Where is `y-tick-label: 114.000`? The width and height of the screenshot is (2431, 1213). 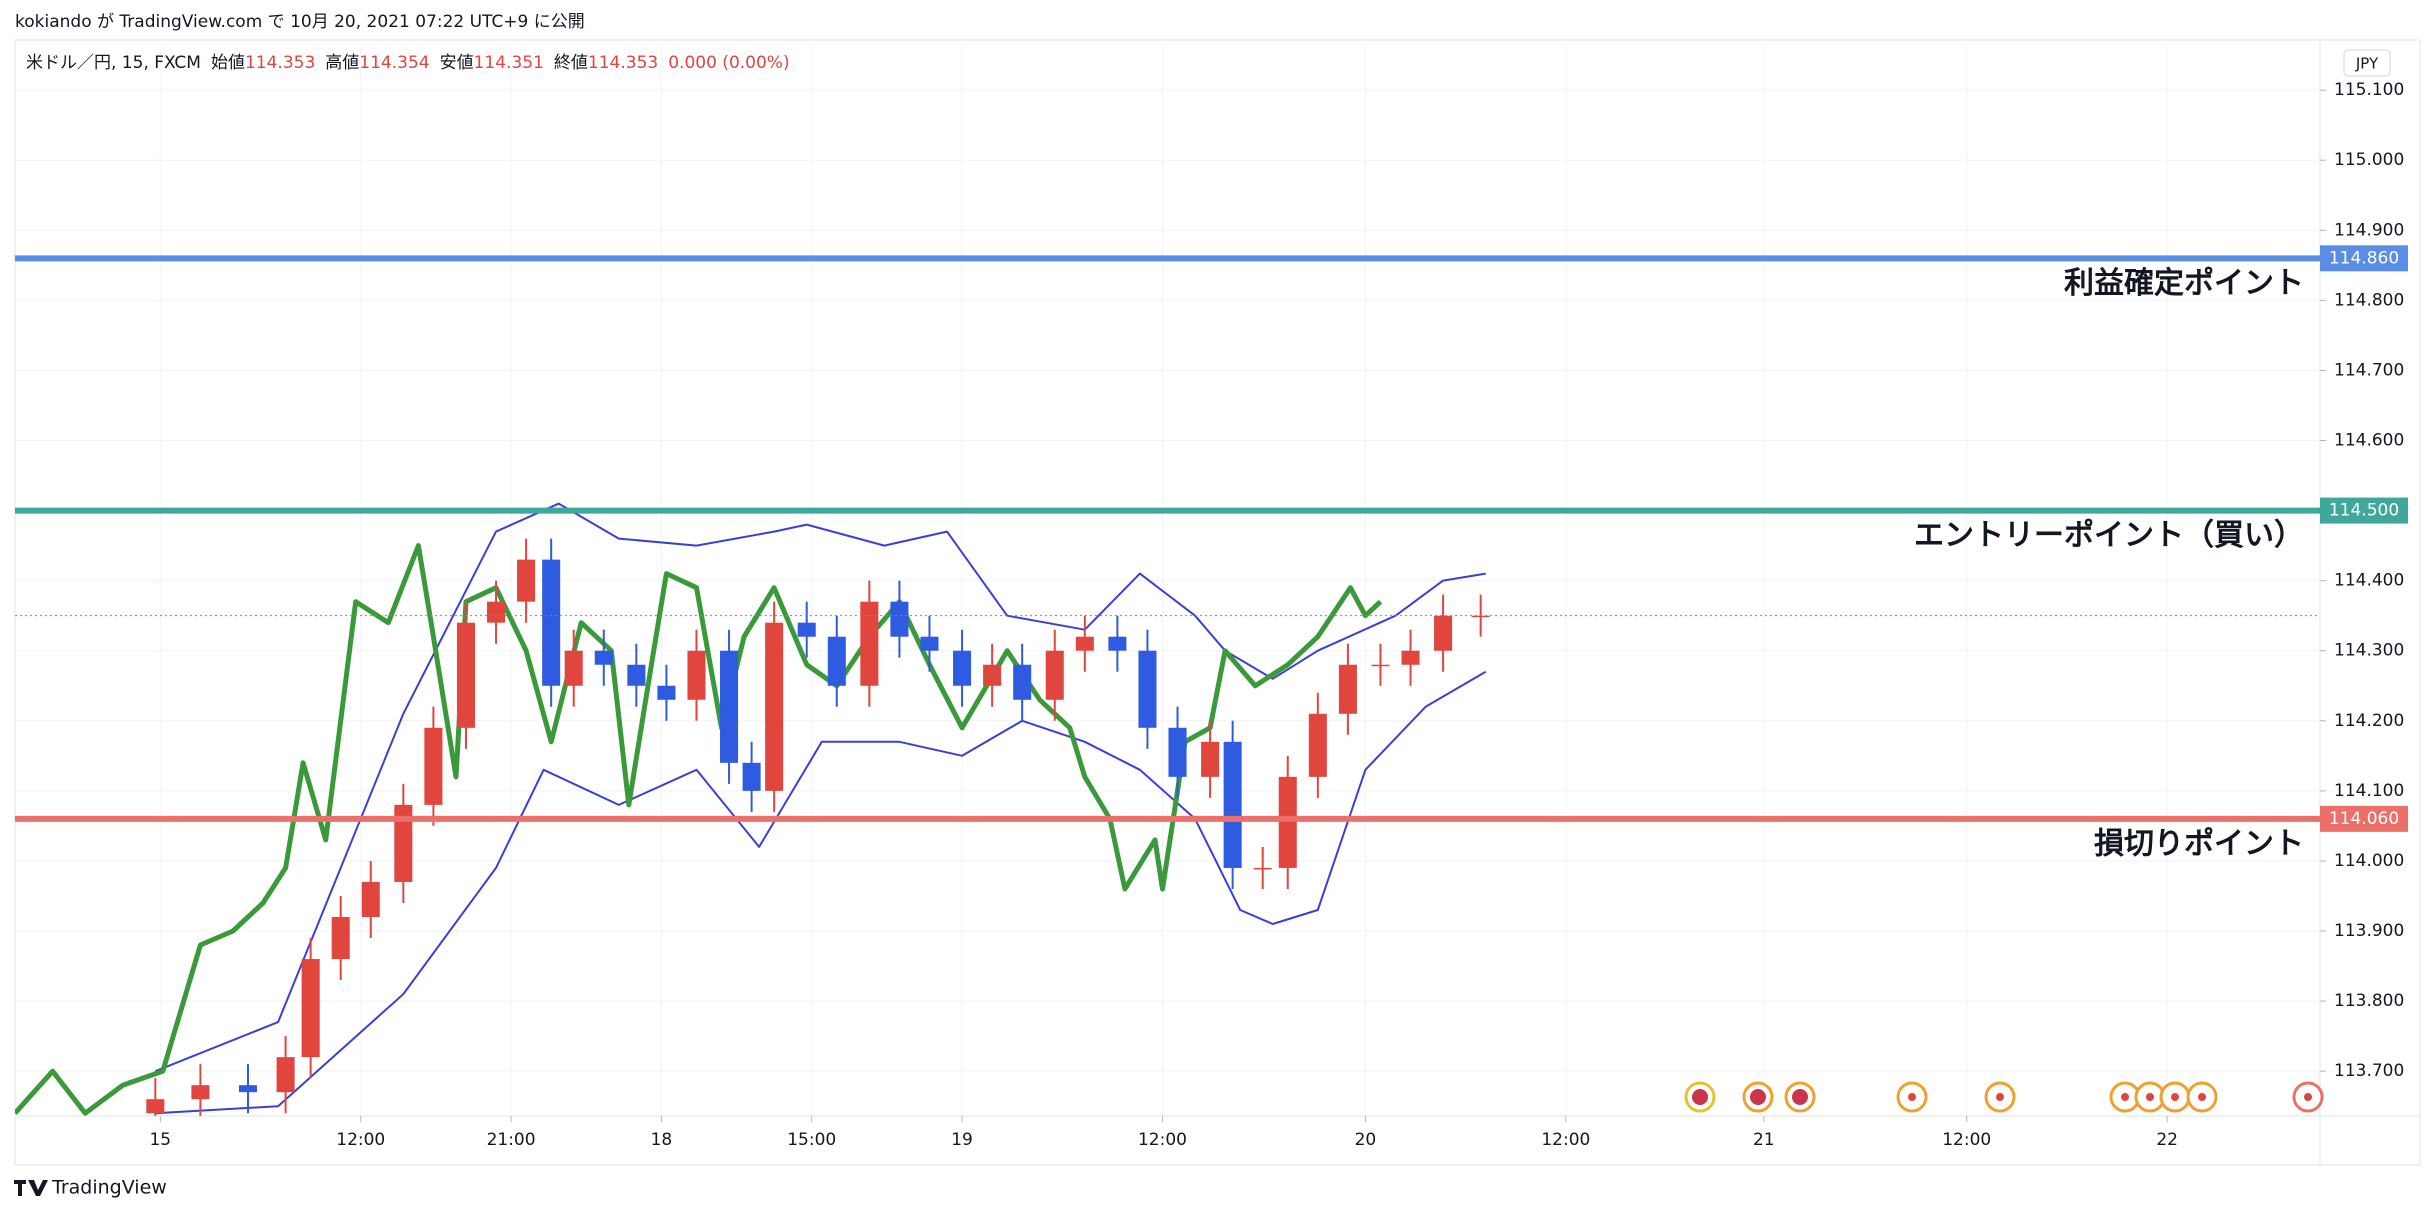
y-tick-label: 114.000 is located at coordinates (2369, 861).